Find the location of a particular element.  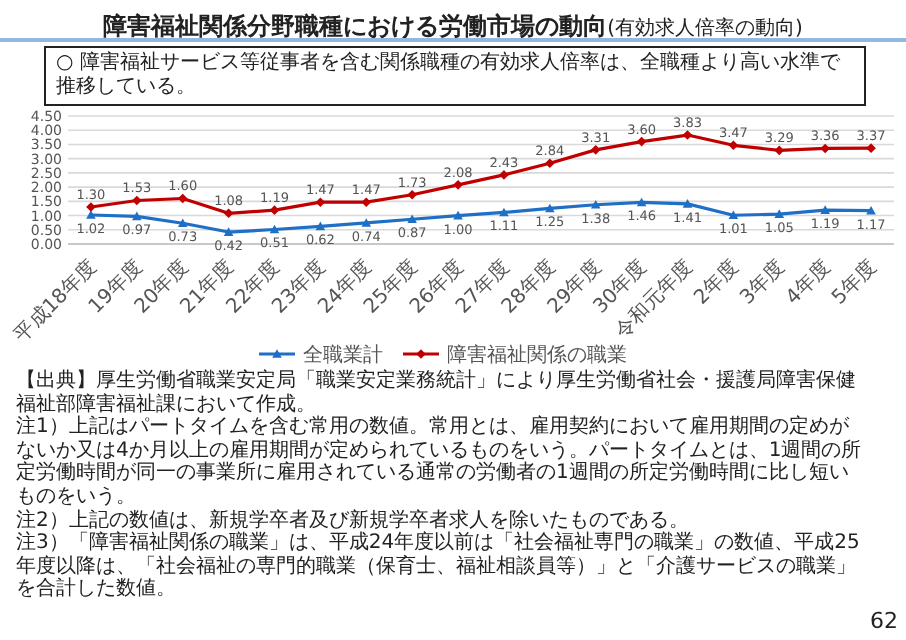

chart-subtitle: (有効求人倍率の動向) is located at coordinates (705, 29).